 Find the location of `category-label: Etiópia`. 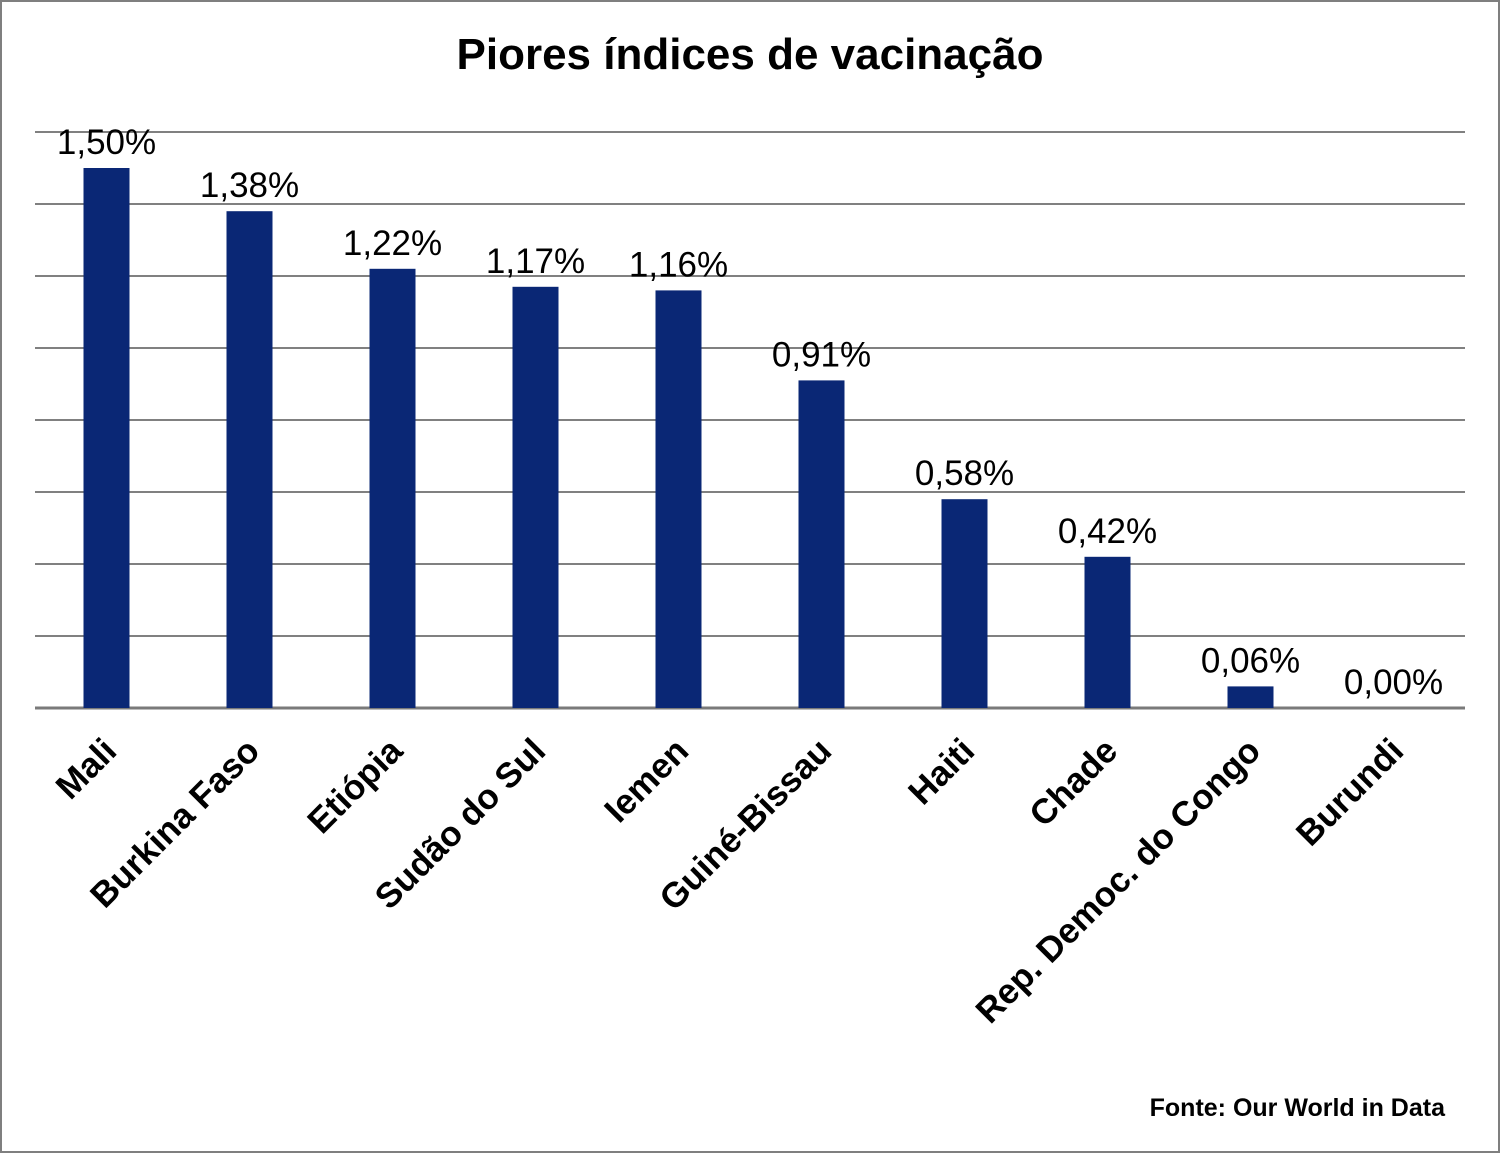

category-label: Etiópia is located at coordinates (355, 786).